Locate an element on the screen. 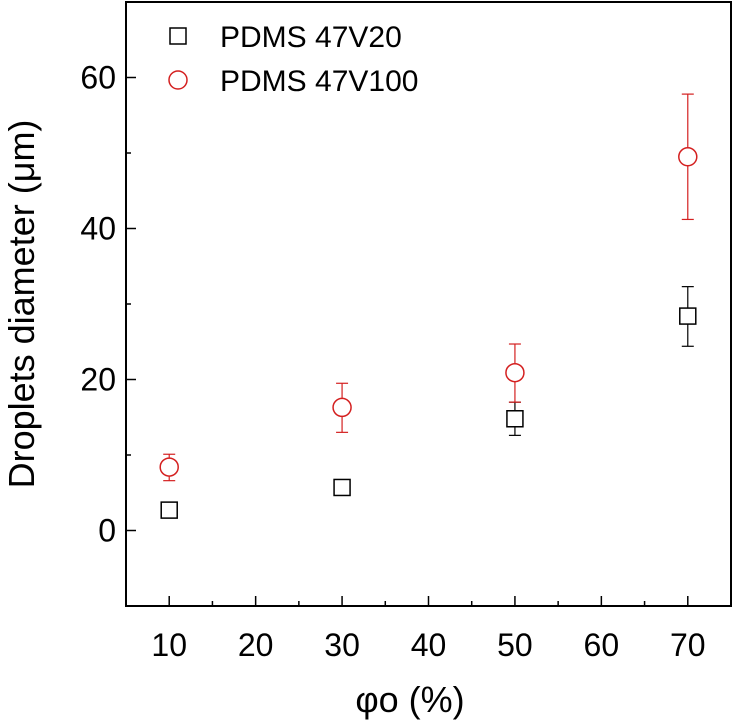 The height and width of the screenshot is (727, 734). legend-label: PDMS 47V20 is located at coordinates (311, 37).